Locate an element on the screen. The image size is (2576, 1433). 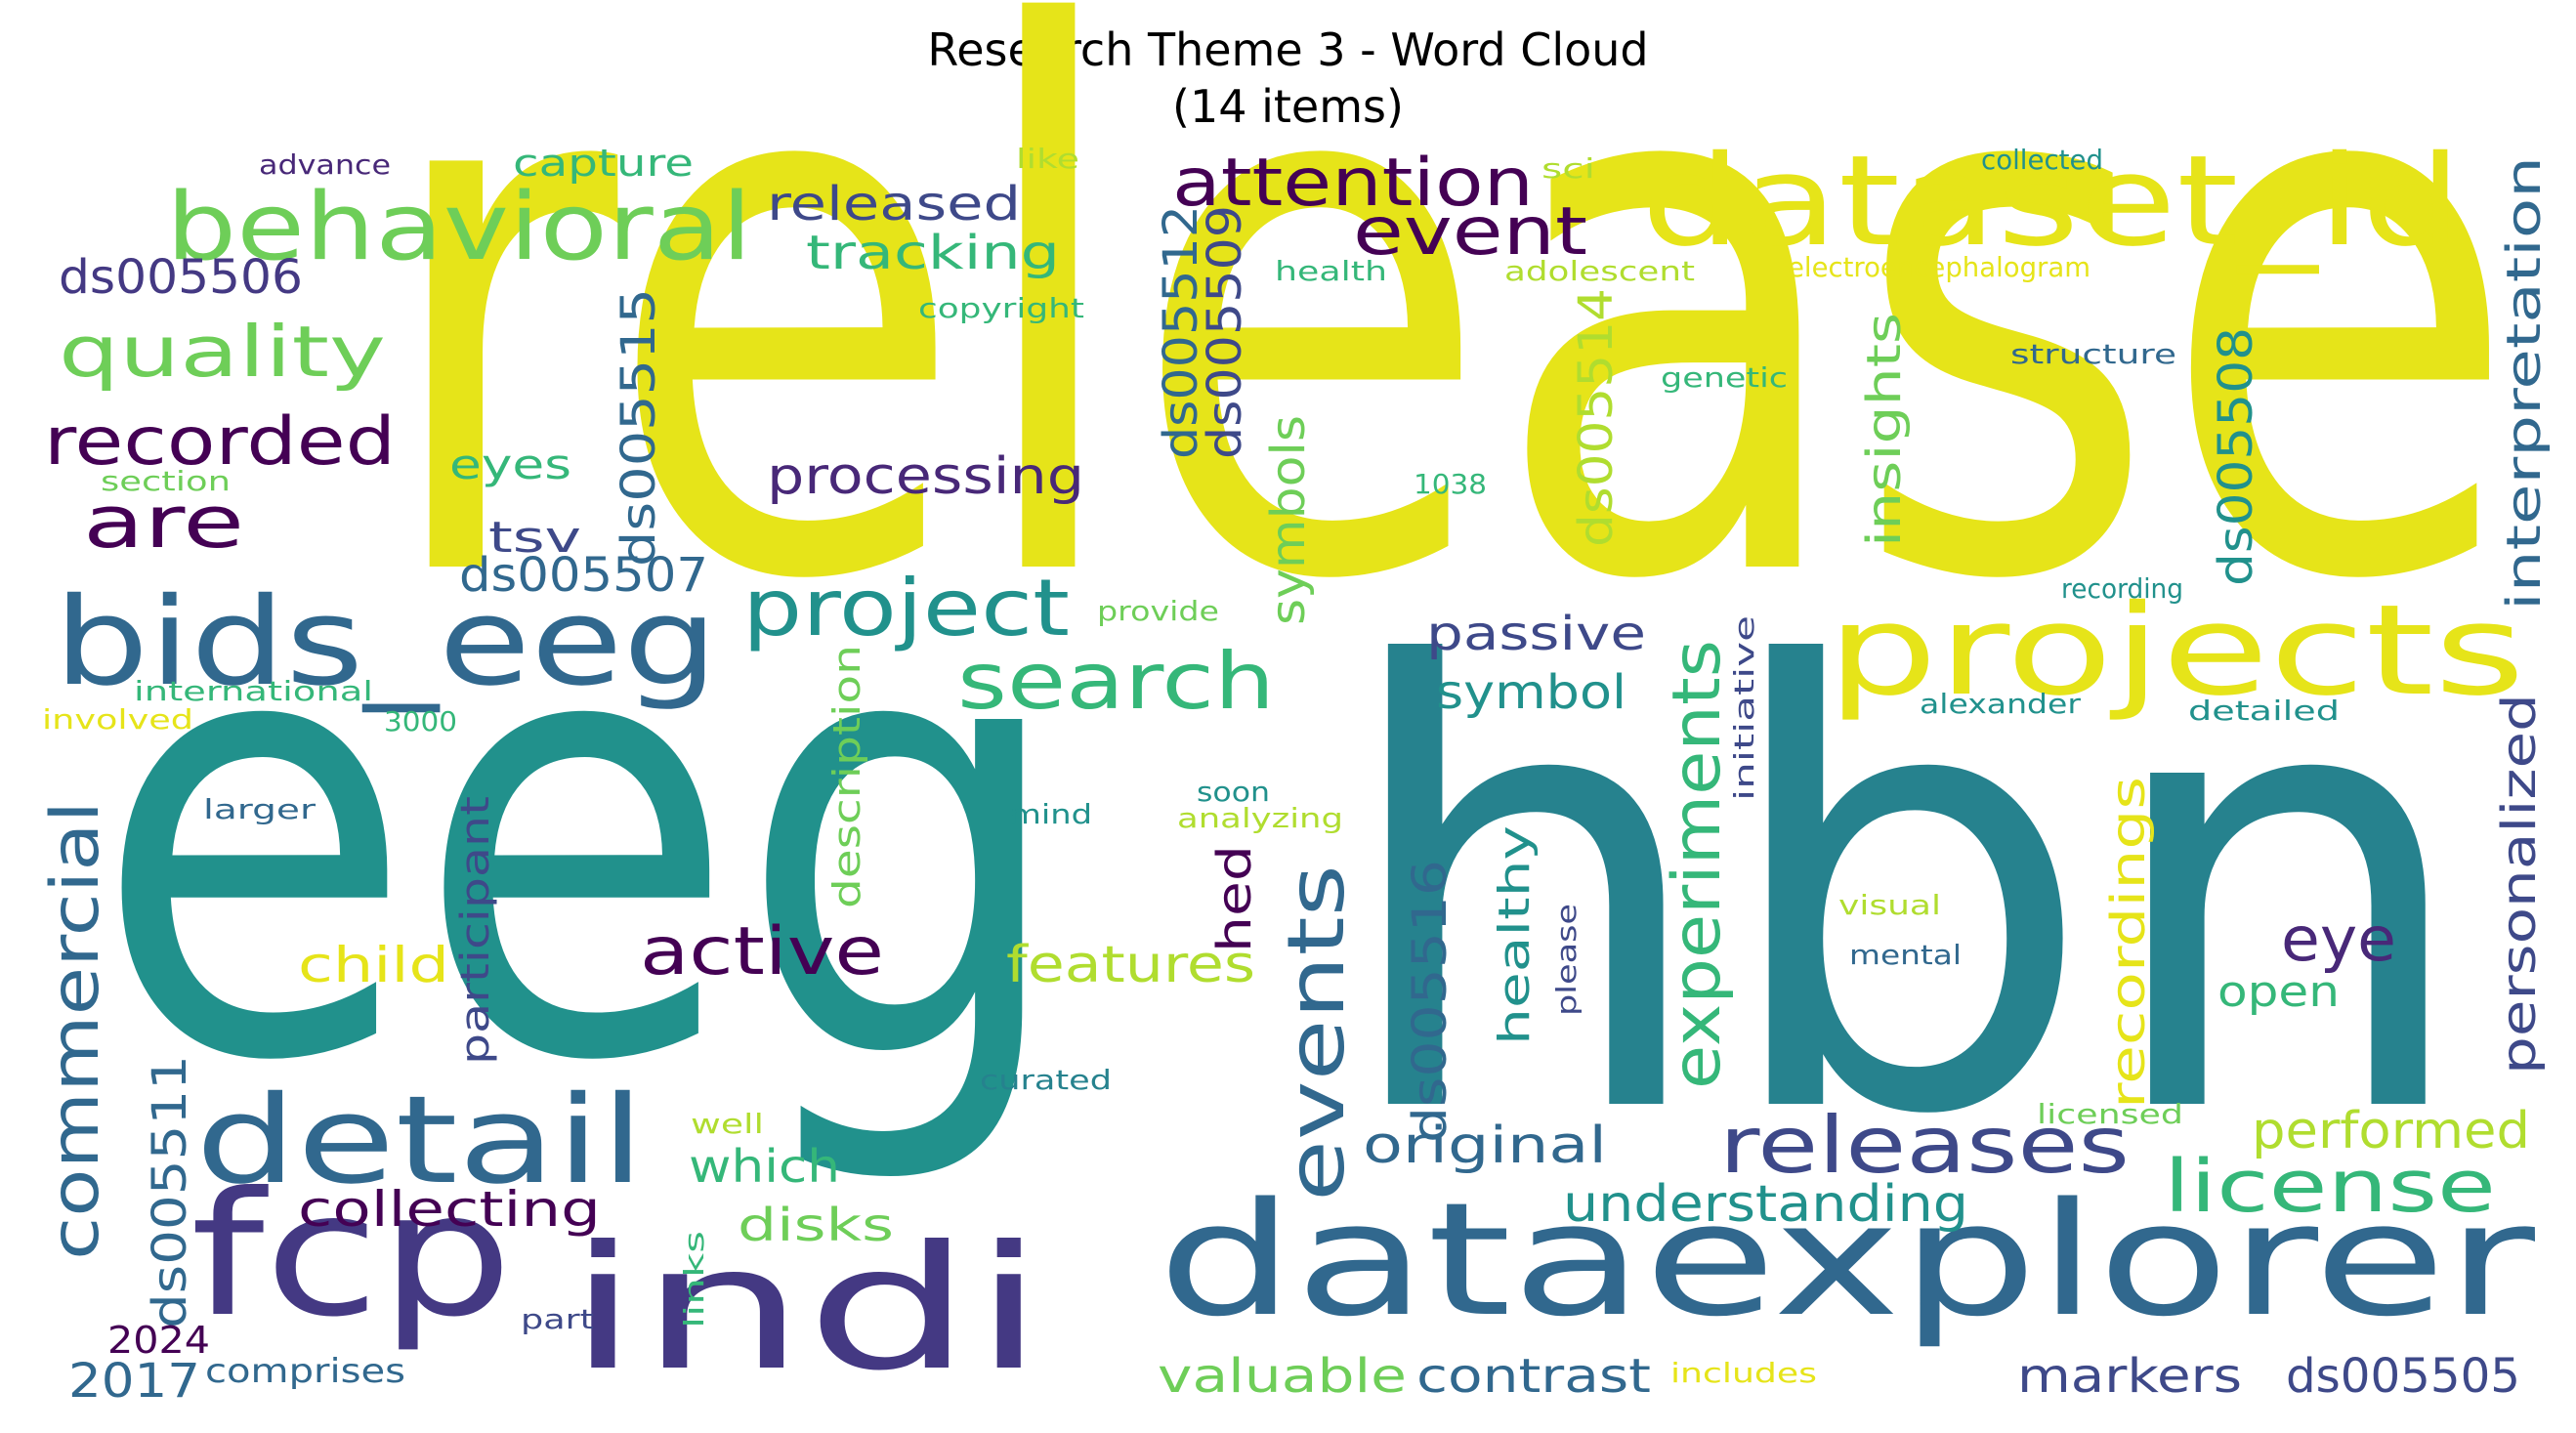
word-disks: disks is located at coordinates (816, 1225).